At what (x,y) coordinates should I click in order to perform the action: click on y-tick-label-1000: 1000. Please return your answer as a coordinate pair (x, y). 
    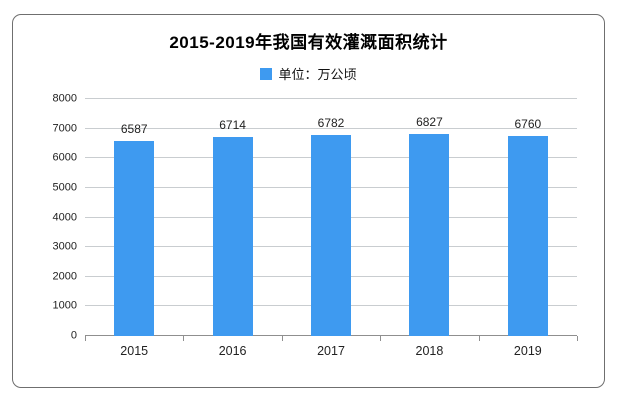
    Looking at the image, I should click on (64, 305).